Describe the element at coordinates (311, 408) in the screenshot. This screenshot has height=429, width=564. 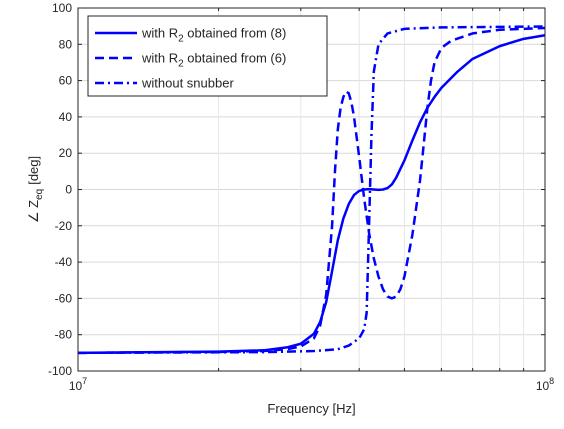
I see `x-axis-label: Frequency [Hz]` at that location.